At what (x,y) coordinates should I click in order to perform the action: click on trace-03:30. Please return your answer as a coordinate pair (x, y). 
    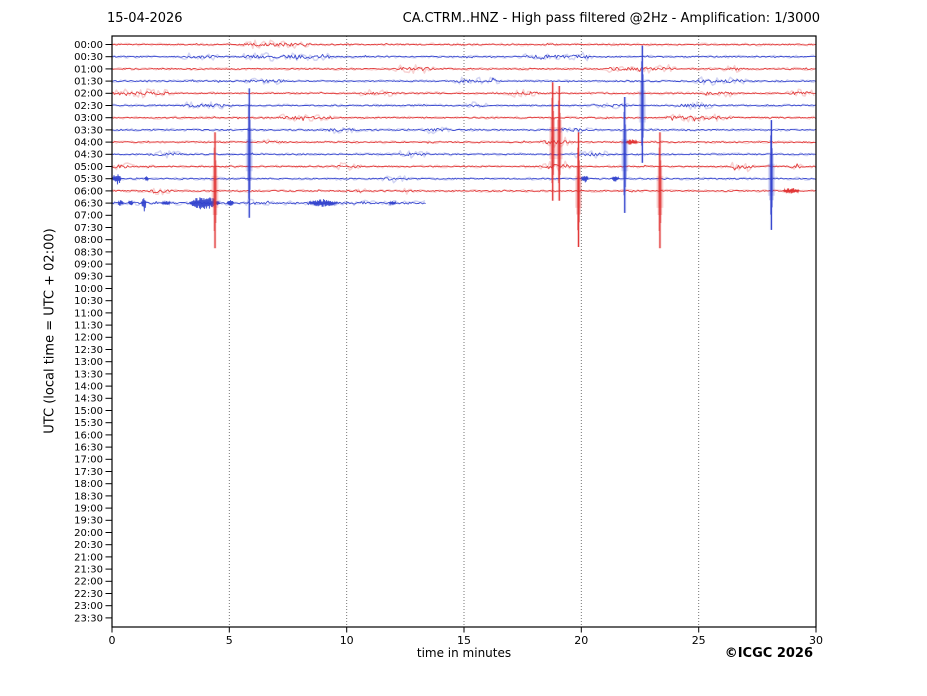
    Looking at the image, I should click on (463, 129).